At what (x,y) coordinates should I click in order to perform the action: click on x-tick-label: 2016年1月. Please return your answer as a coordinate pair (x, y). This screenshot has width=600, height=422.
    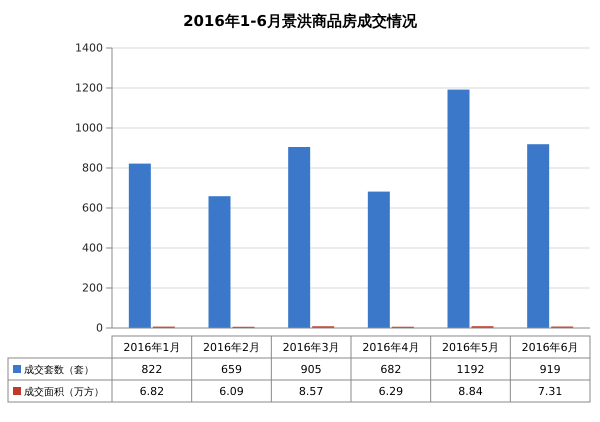
    Looking at the image, I should click on (151, 347).